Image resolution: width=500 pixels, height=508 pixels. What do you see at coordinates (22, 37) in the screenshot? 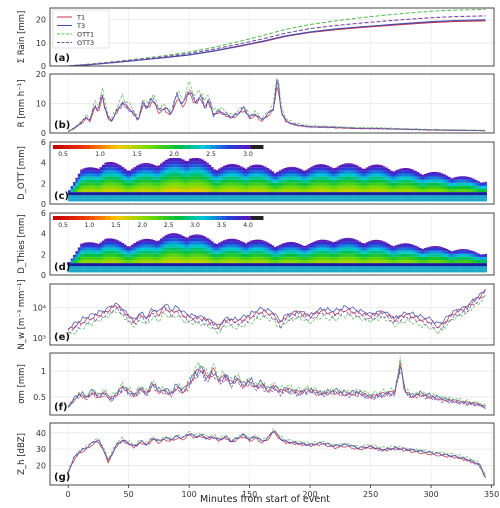
I see `y-axis-label: Σ Rain [mm]` at bounding box center [22, 37].